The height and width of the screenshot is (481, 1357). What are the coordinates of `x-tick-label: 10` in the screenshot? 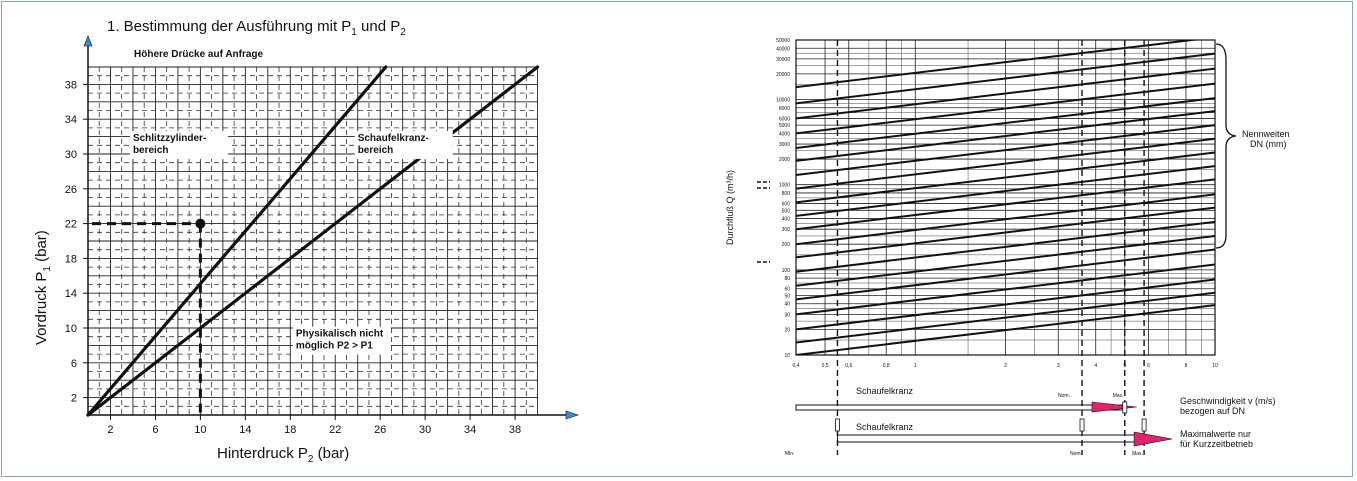 It's located at (200, 430).